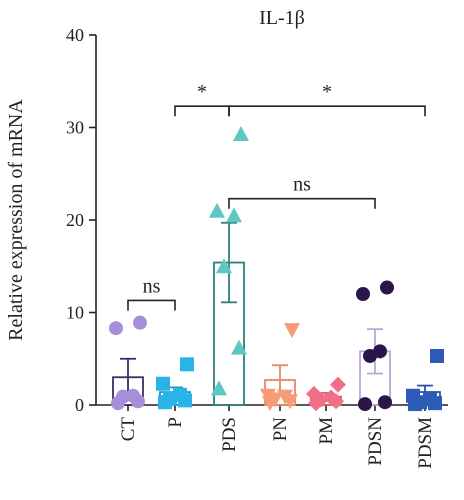  What do you see at coordinates (229, 434) in the screenshot?
I see `x-tick-label: PDS` at bounding box center [229, 434].